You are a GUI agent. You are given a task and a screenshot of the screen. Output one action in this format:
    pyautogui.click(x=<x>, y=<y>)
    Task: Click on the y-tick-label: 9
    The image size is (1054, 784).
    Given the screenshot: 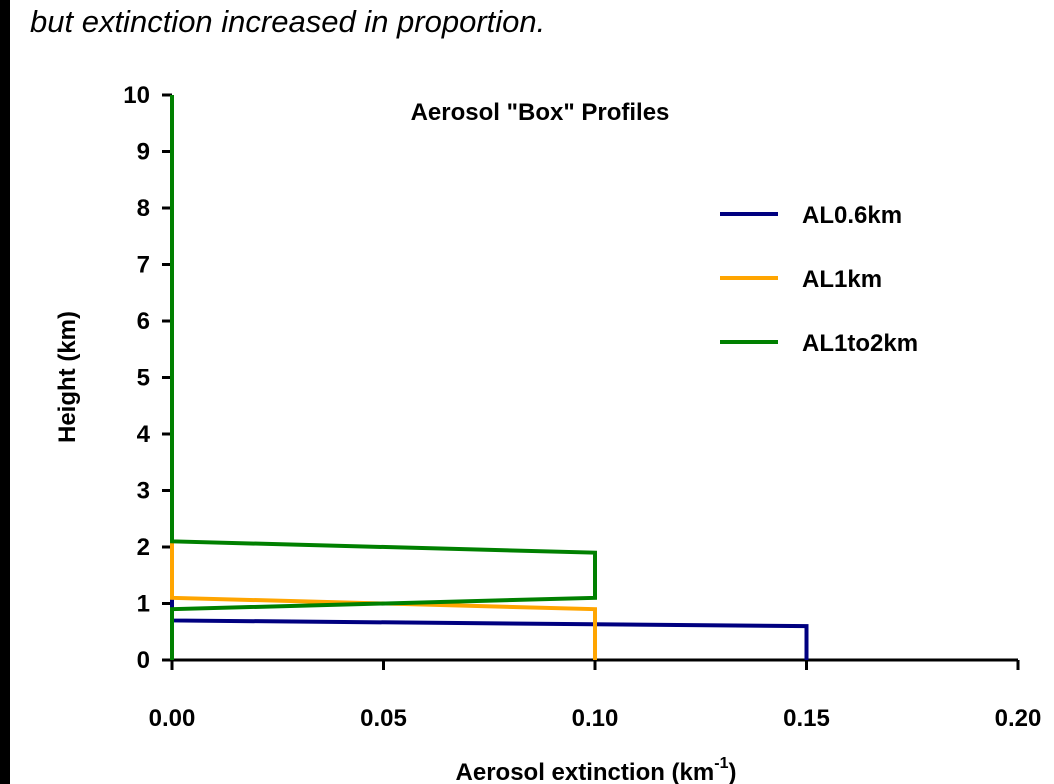 What is the action you would take?
    pyautogui.click(x=143, y=152)
    